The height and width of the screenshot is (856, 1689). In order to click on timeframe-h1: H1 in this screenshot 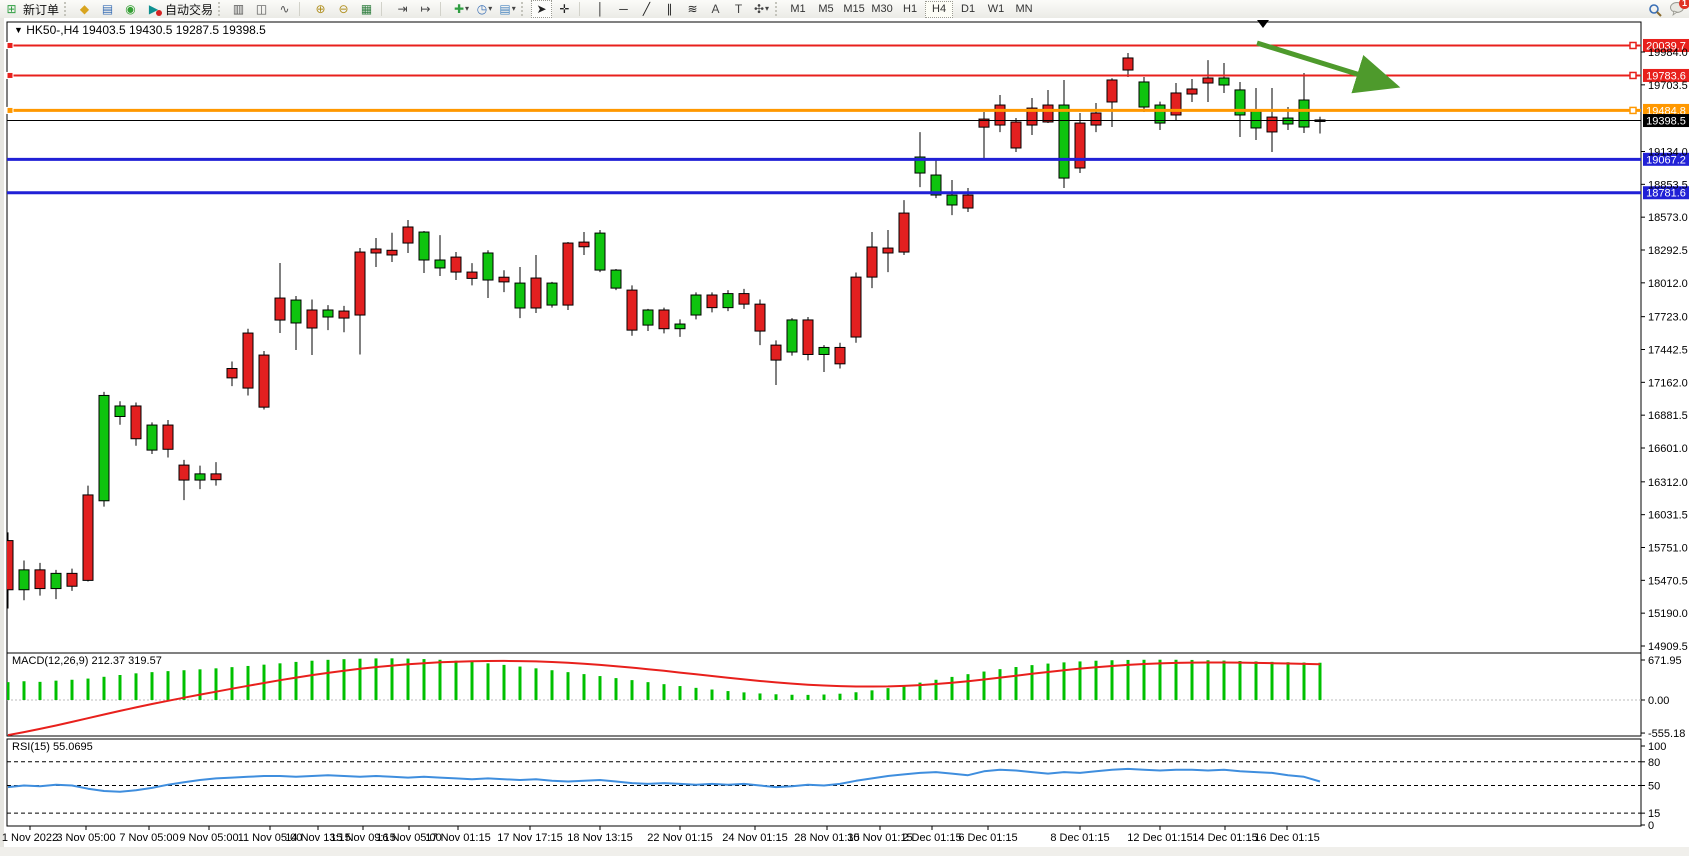, I will do `click(910, 8)`.